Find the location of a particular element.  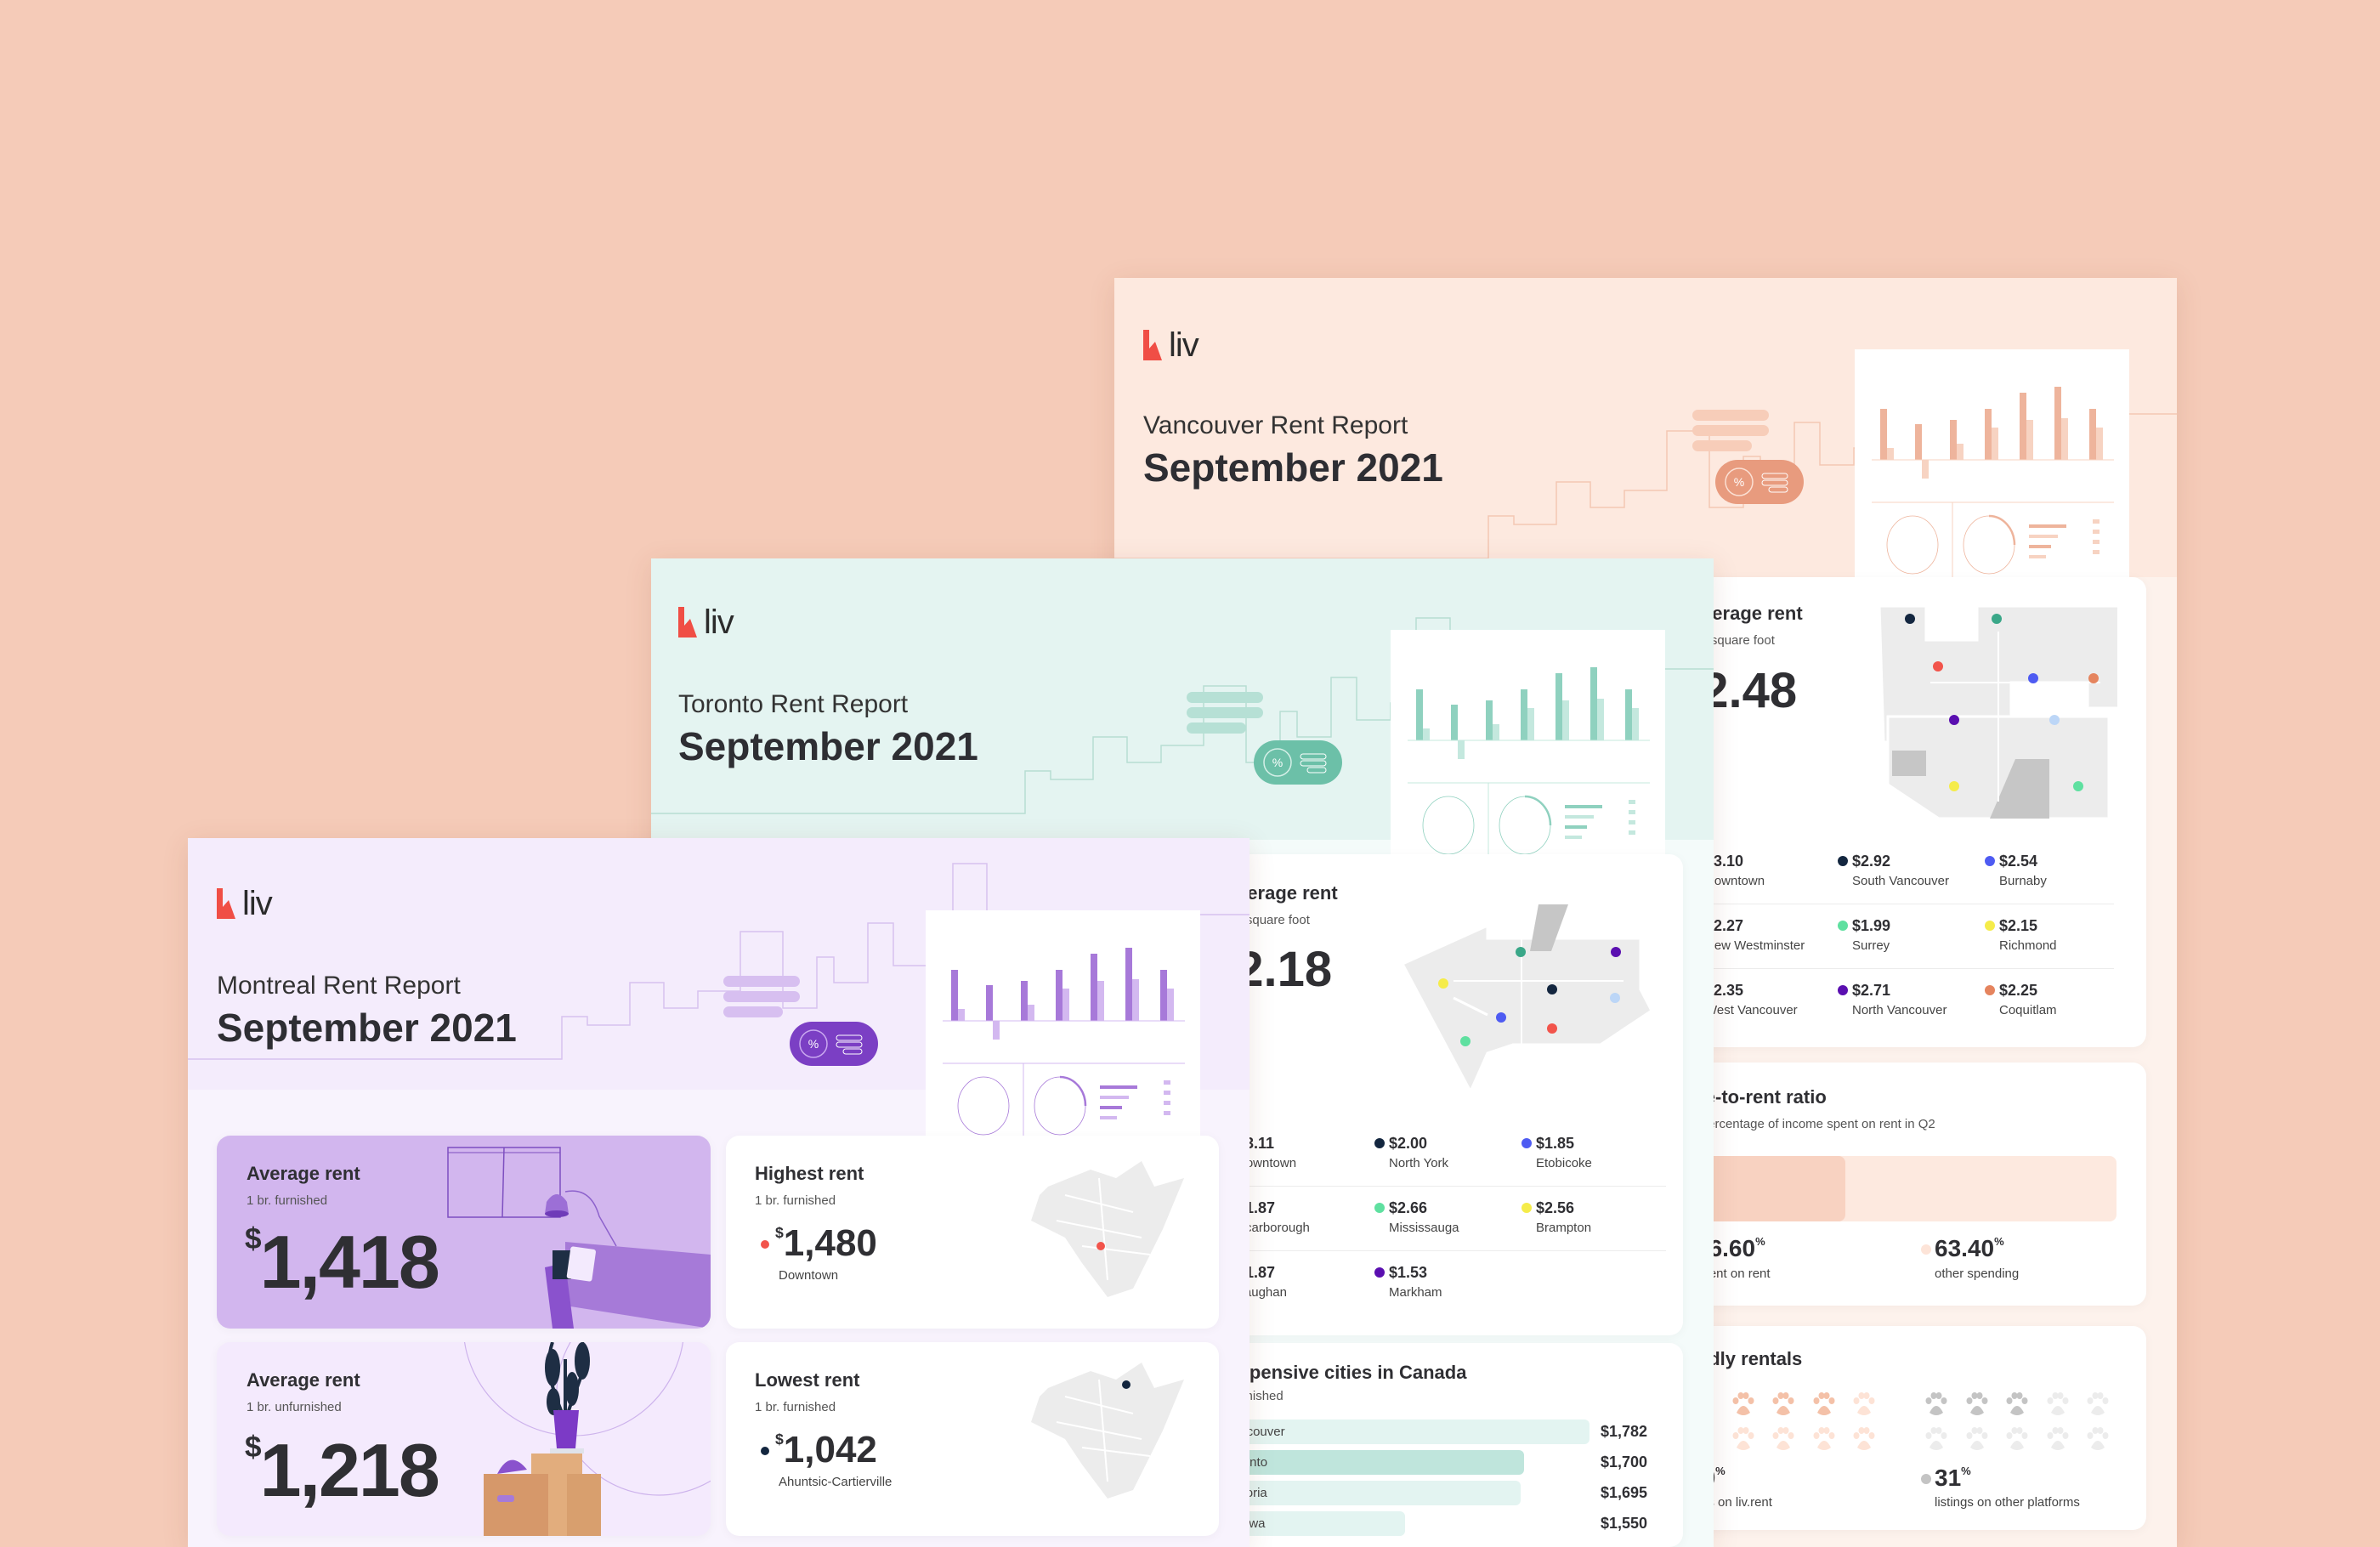

neighbourhood-color-dot is located at coordinates (1990, 861).